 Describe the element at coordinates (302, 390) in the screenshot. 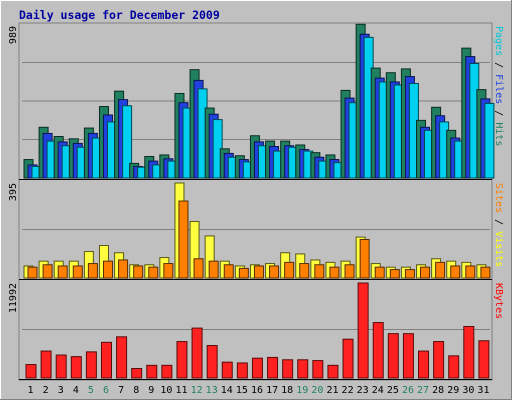

I see `x-tick-label-day-19: 19` at that location.